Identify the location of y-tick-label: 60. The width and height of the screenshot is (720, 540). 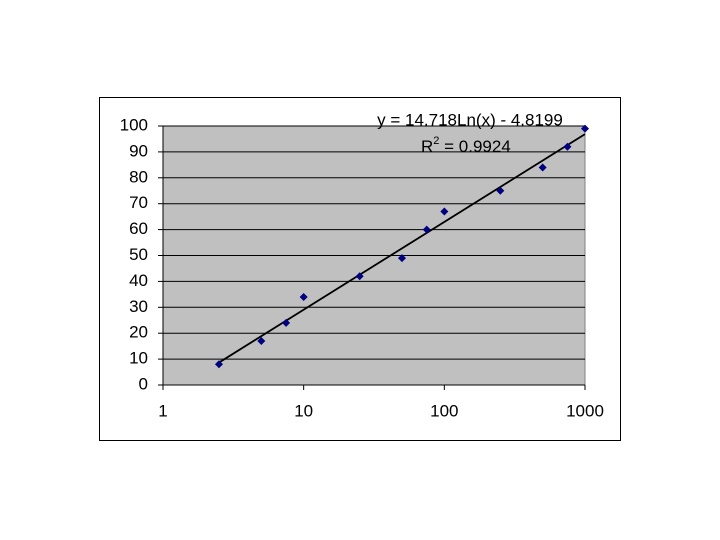
(138, 228).